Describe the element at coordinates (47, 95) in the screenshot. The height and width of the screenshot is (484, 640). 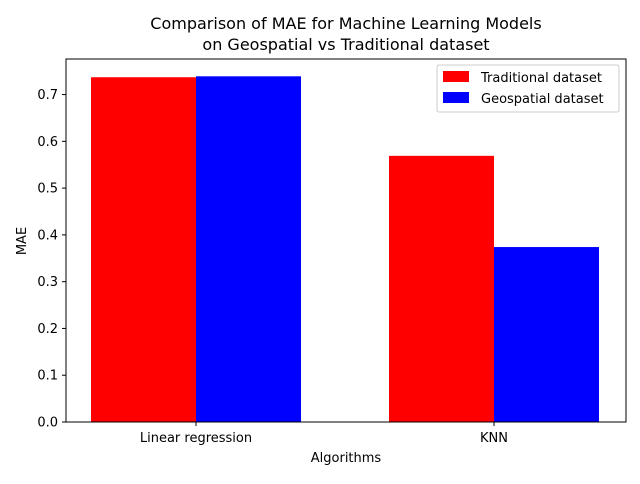
I see `y-tick-label: 0.7` at that location.